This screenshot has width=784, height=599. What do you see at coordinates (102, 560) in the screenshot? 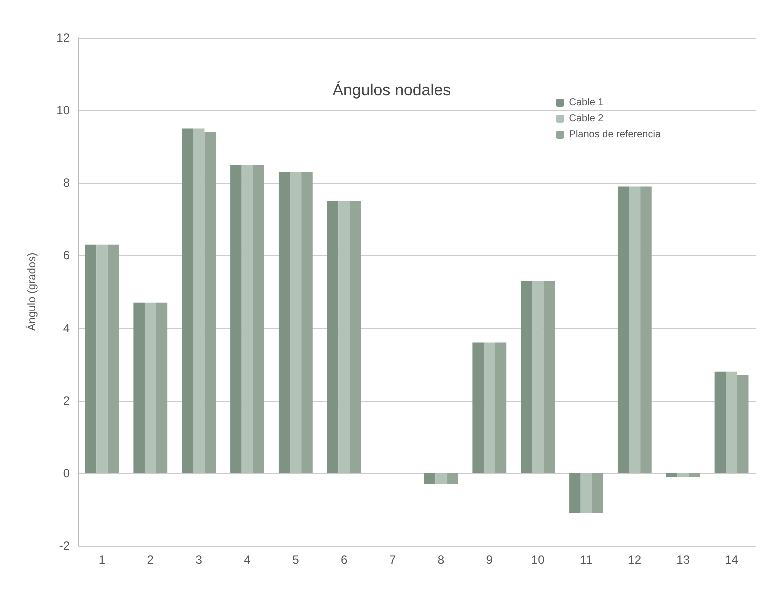
I see `x-tick-label: 1` at bounding box center [102, 560].